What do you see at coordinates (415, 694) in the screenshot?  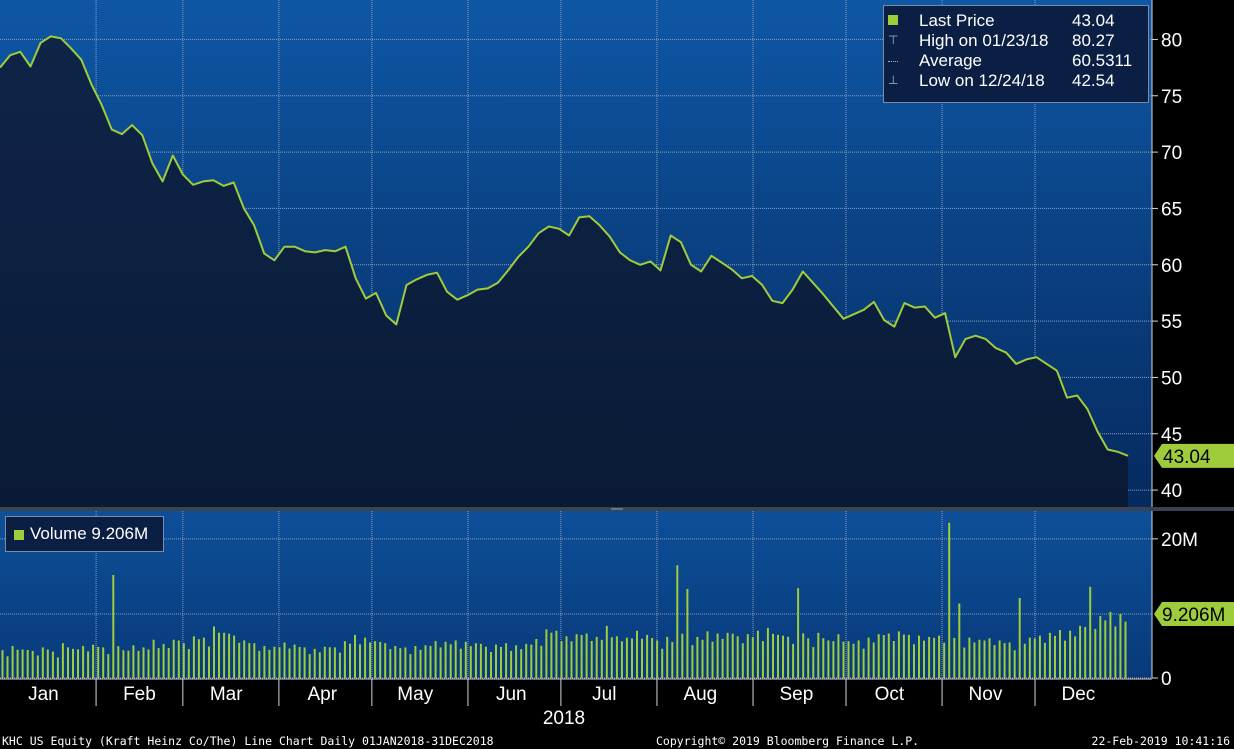 I see `month-label: May` at bounding box center [415, 694].